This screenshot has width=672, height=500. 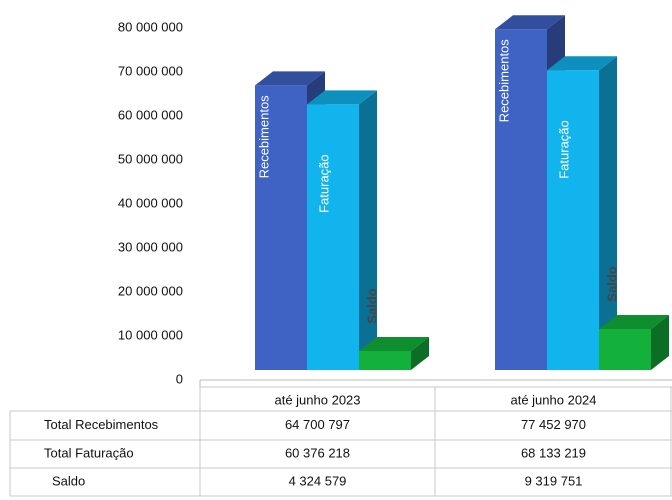 What do you see at coordinates (150, 202) in the screenshot?
I see `y-tick-label: 40 000 000` at bounding box center [150, 202].